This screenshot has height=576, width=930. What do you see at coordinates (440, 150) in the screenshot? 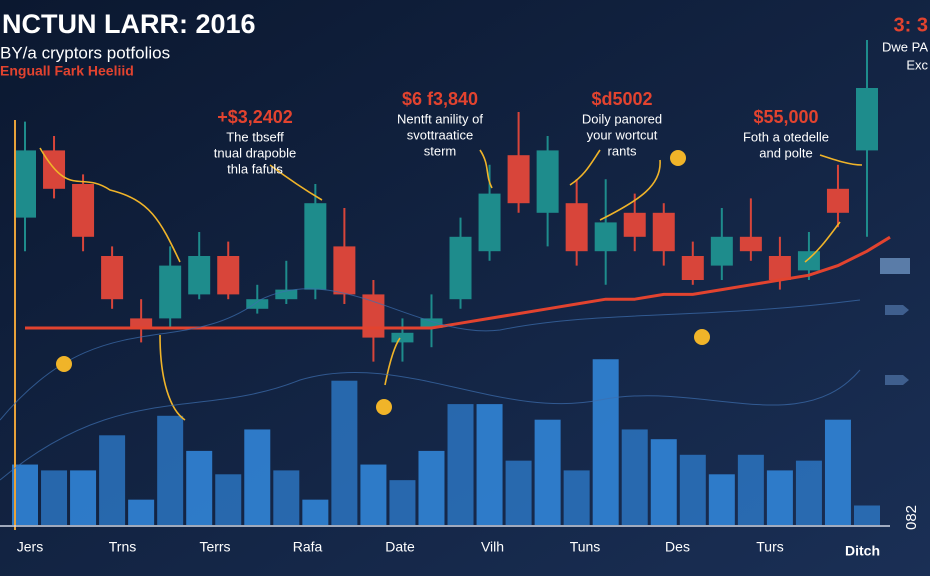
I see `annotation-text: sterm` at bounding box center [440, 150].